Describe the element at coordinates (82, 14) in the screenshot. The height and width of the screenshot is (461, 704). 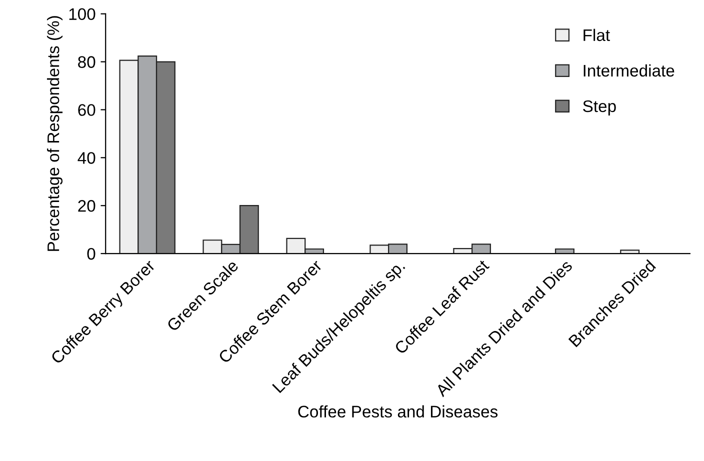
I see `y-tick-label: 100` at that location.